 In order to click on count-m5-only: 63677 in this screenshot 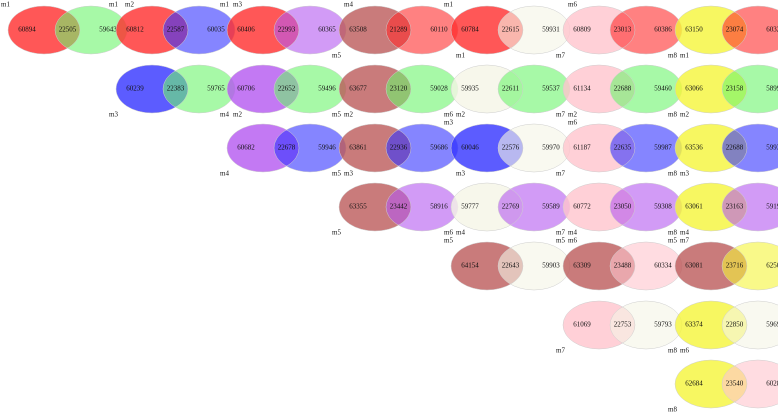, I will do `click(358, 89)`.